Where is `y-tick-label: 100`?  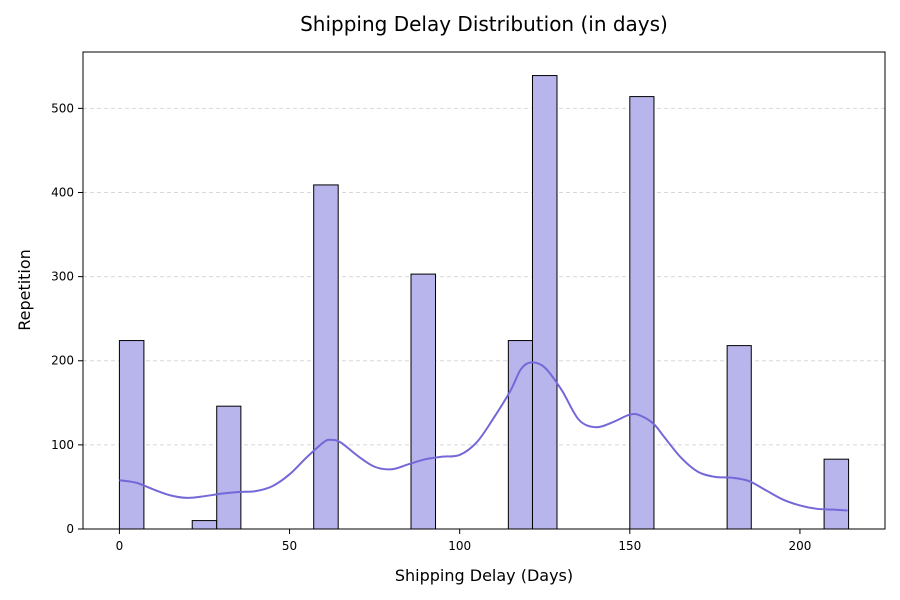 y-tick-label: 100 is located at coordinates (62, 445).